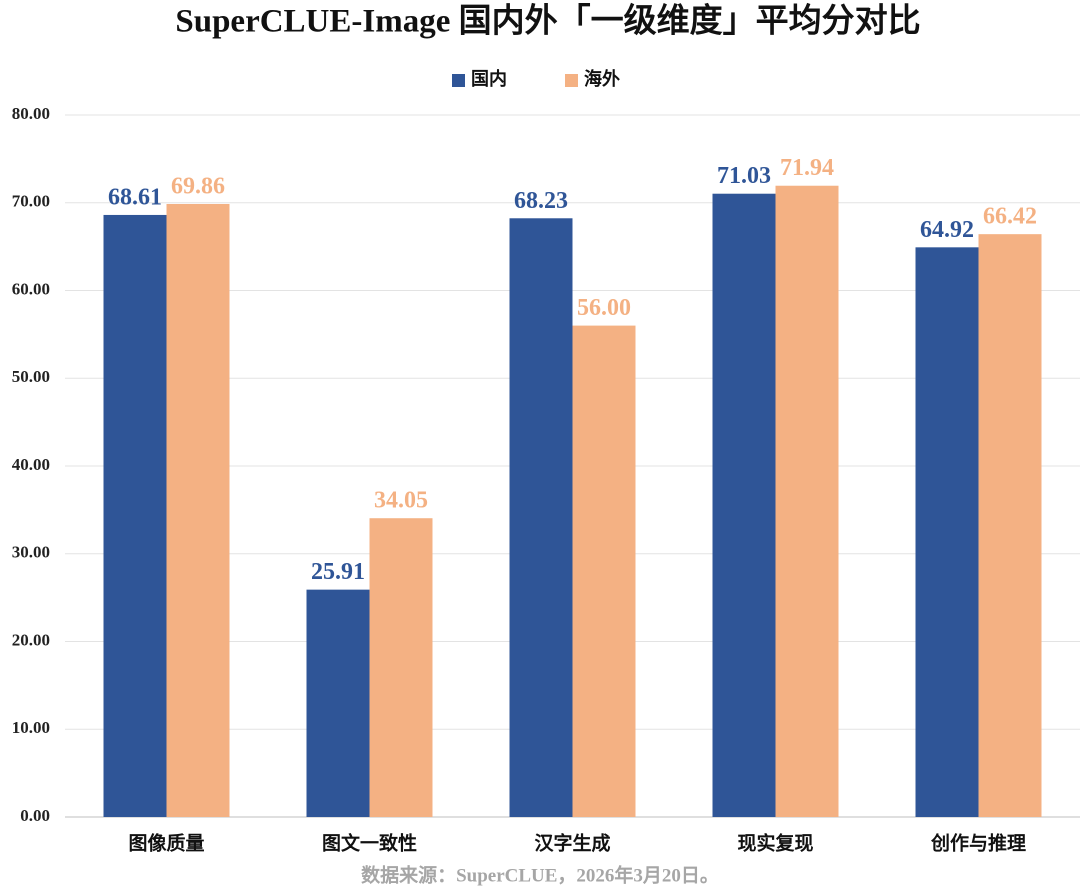  I want to click on y-tick-label: 60.00, so click(31, 288).